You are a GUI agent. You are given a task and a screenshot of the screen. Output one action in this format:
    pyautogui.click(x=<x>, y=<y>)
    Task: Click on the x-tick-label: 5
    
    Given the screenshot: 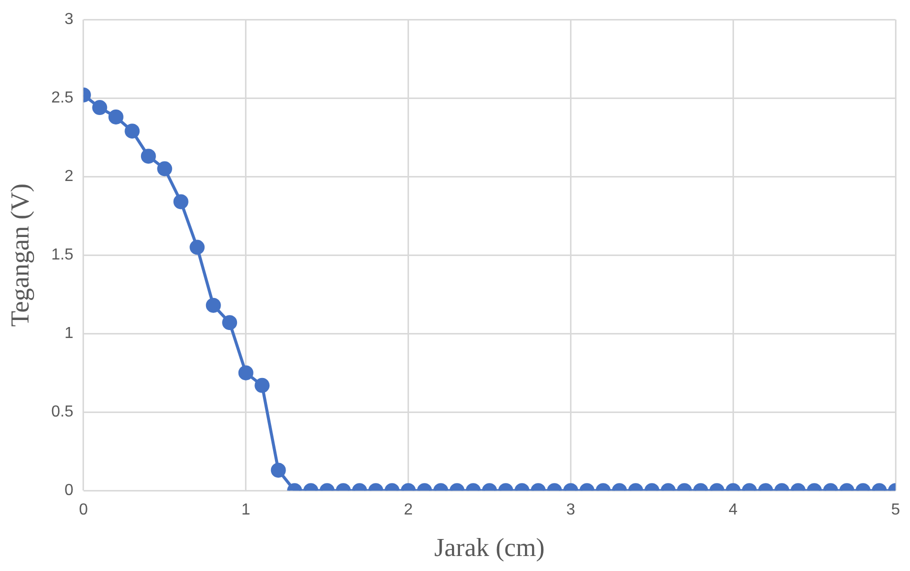 What is the action you would take?
    pyautogui.click(x=895, y=510)
    